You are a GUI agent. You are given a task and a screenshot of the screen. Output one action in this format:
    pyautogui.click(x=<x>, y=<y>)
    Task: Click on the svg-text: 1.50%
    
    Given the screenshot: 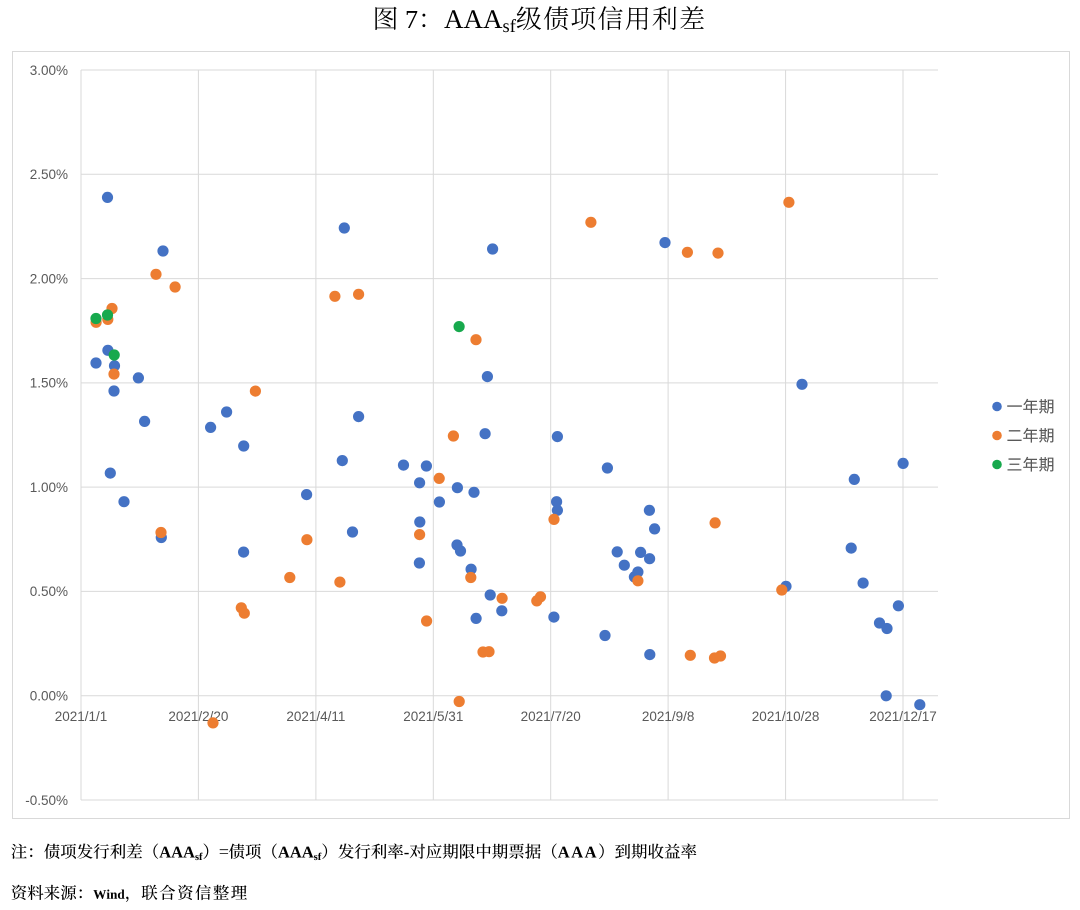 What is the action you would take?
    pyautogui.click(x=49, y=383)
    